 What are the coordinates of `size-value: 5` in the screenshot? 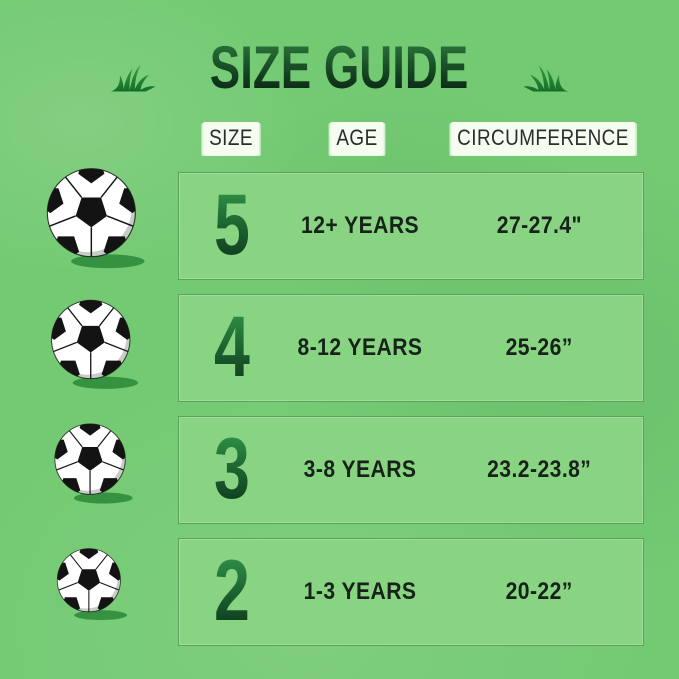 It's located at (232, 225).